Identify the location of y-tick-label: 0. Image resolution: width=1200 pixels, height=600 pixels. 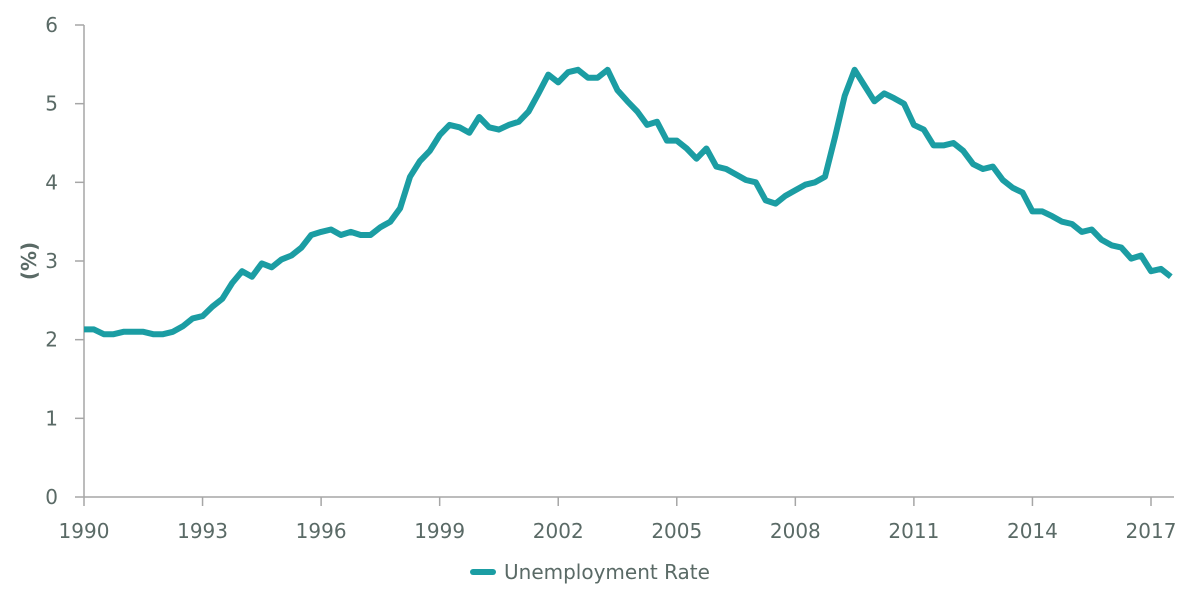
(51, 497).